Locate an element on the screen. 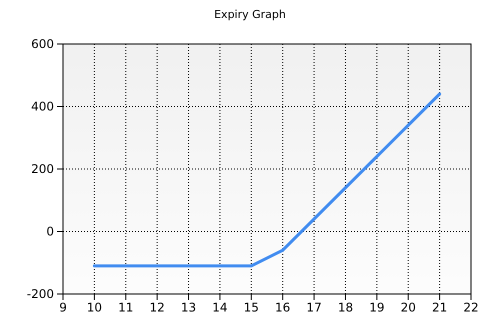  x-tick-label: 17 is located at coordinates (314, 307).